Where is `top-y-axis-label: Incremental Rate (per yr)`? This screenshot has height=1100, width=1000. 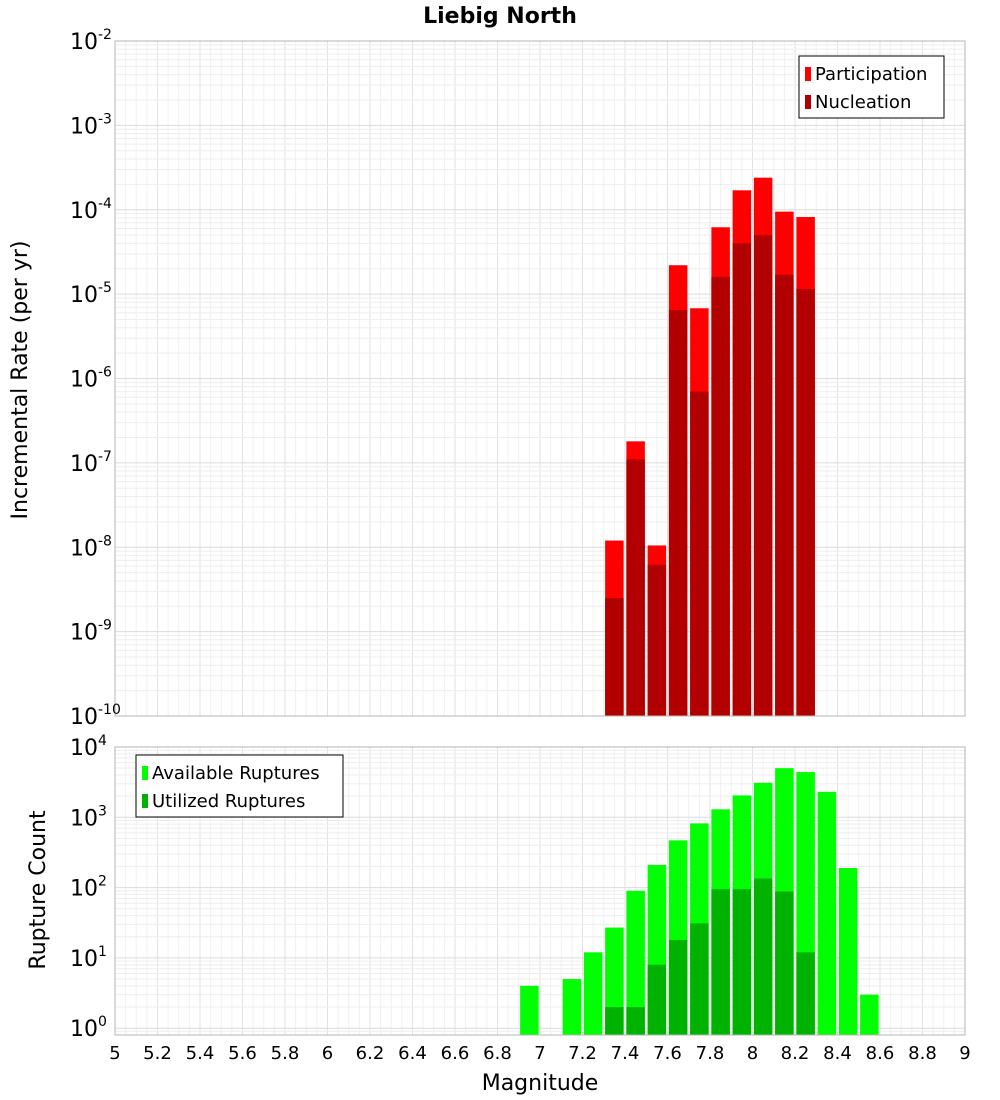 top-y-axis-label: Incremental Rate (per yr) is located at coordinates (20, 380).